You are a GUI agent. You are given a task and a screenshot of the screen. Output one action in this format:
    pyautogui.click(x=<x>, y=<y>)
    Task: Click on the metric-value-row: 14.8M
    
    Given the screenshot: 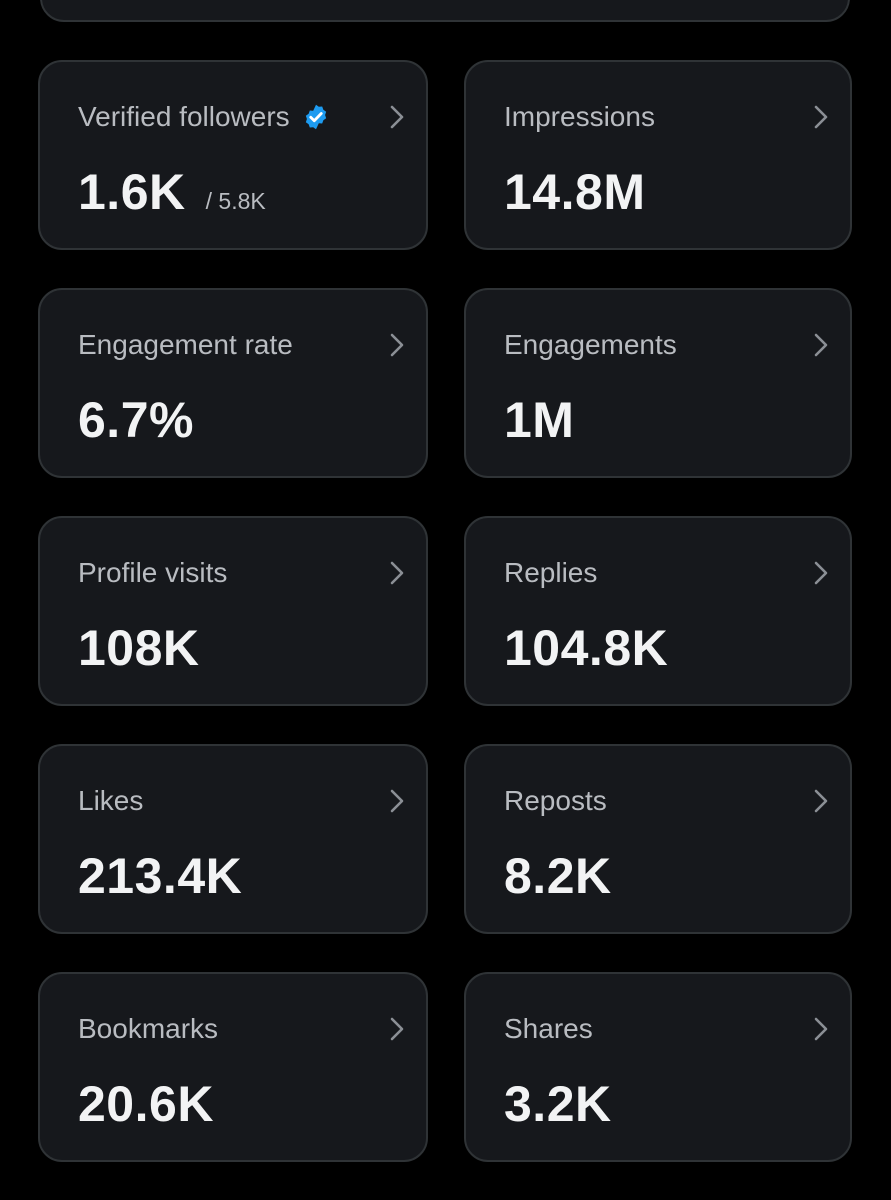 What is the action you would take?
    pyautogui.click(x=574, y=192)
    